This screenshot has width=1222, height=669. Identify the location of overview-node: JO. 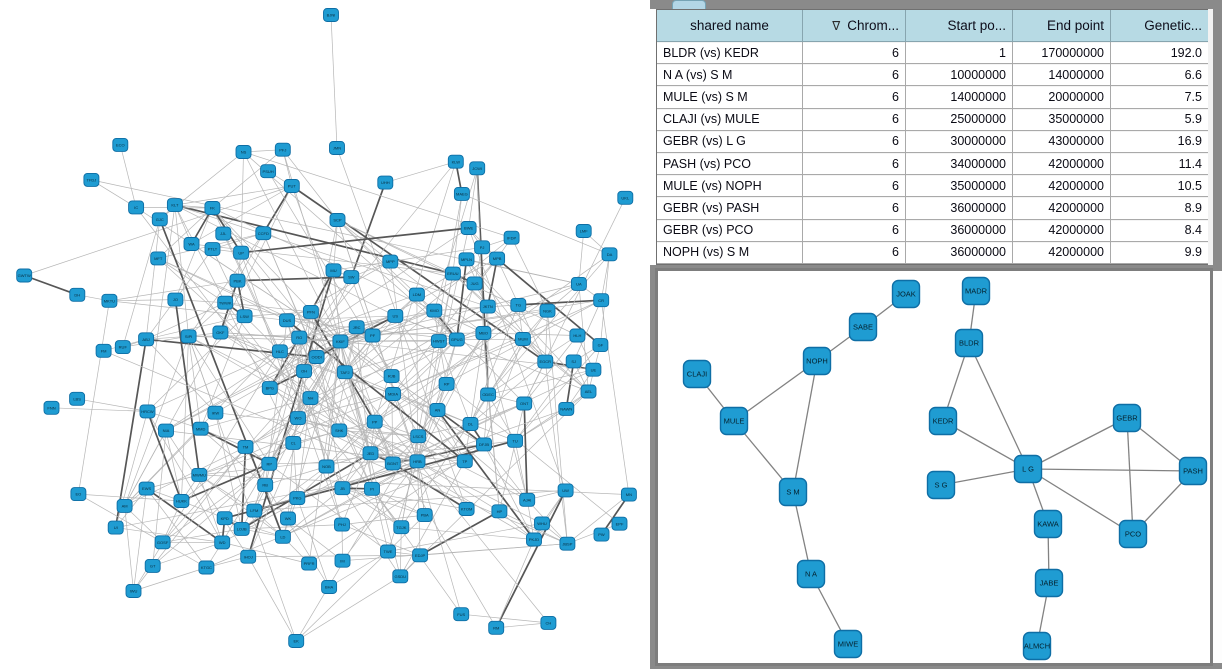
(175, 299).